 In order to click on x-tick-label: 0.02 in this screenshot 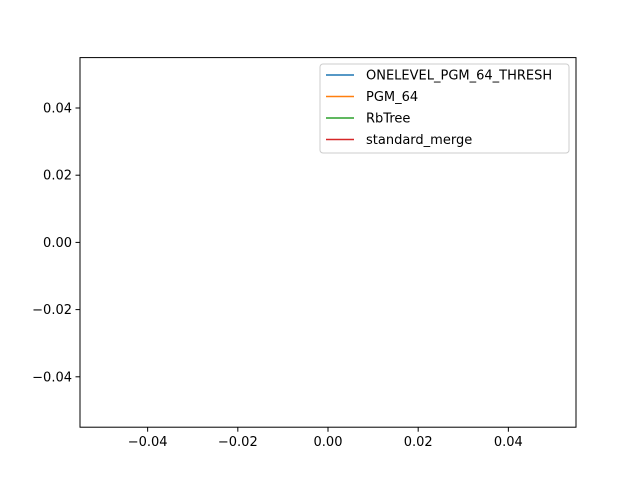, I will do `click(418, 442)`.